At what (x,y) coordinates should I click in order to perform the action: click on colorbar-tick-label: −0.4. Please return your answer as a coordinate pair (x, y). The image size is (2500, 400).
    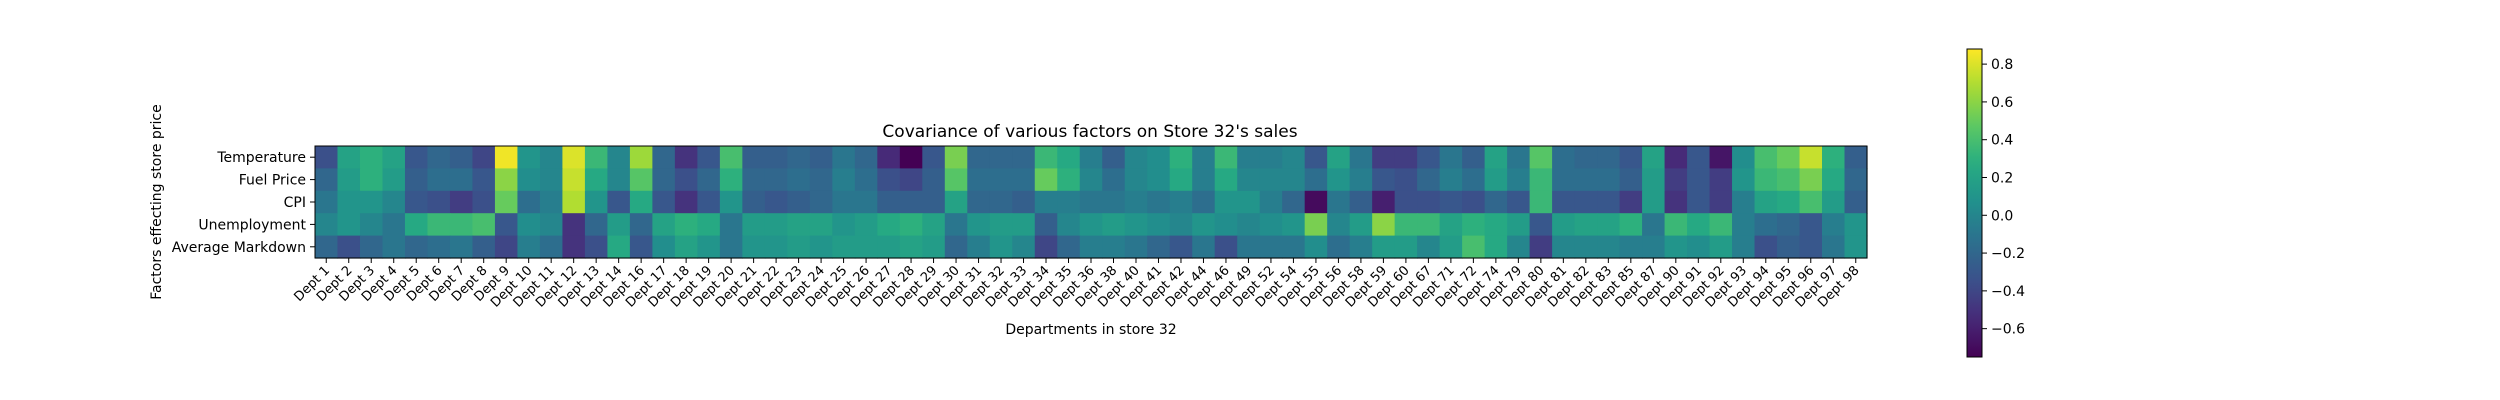
    Looking at the image, I should click on (2008, 292).